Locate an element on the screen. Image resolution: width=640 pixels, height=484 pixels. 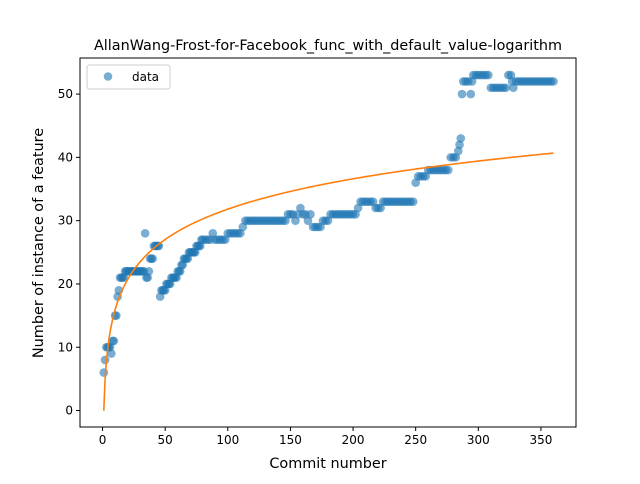
y-tick-label: 10 is located at coordinates (65, 347).